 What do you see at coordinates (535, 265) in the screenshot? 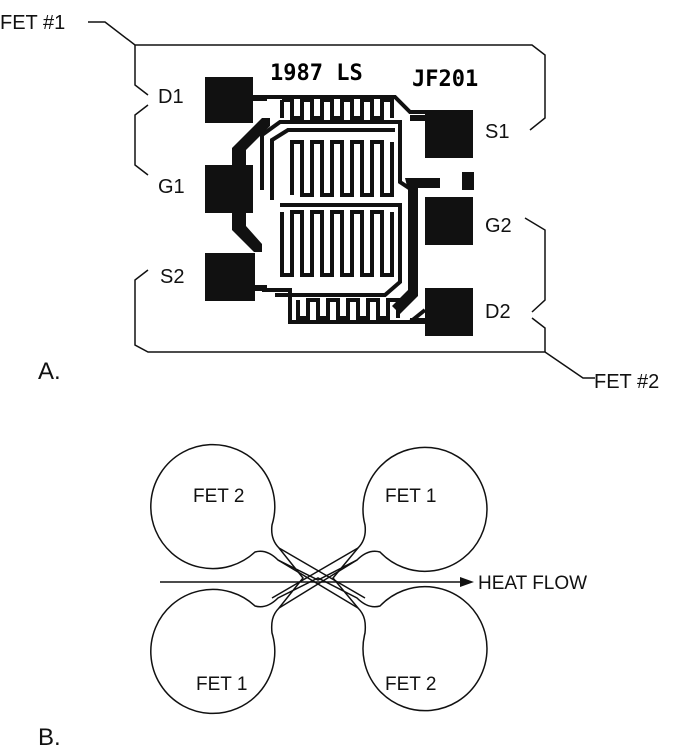
I see `fet2-bracket-right` at bounding box center [535, 265].